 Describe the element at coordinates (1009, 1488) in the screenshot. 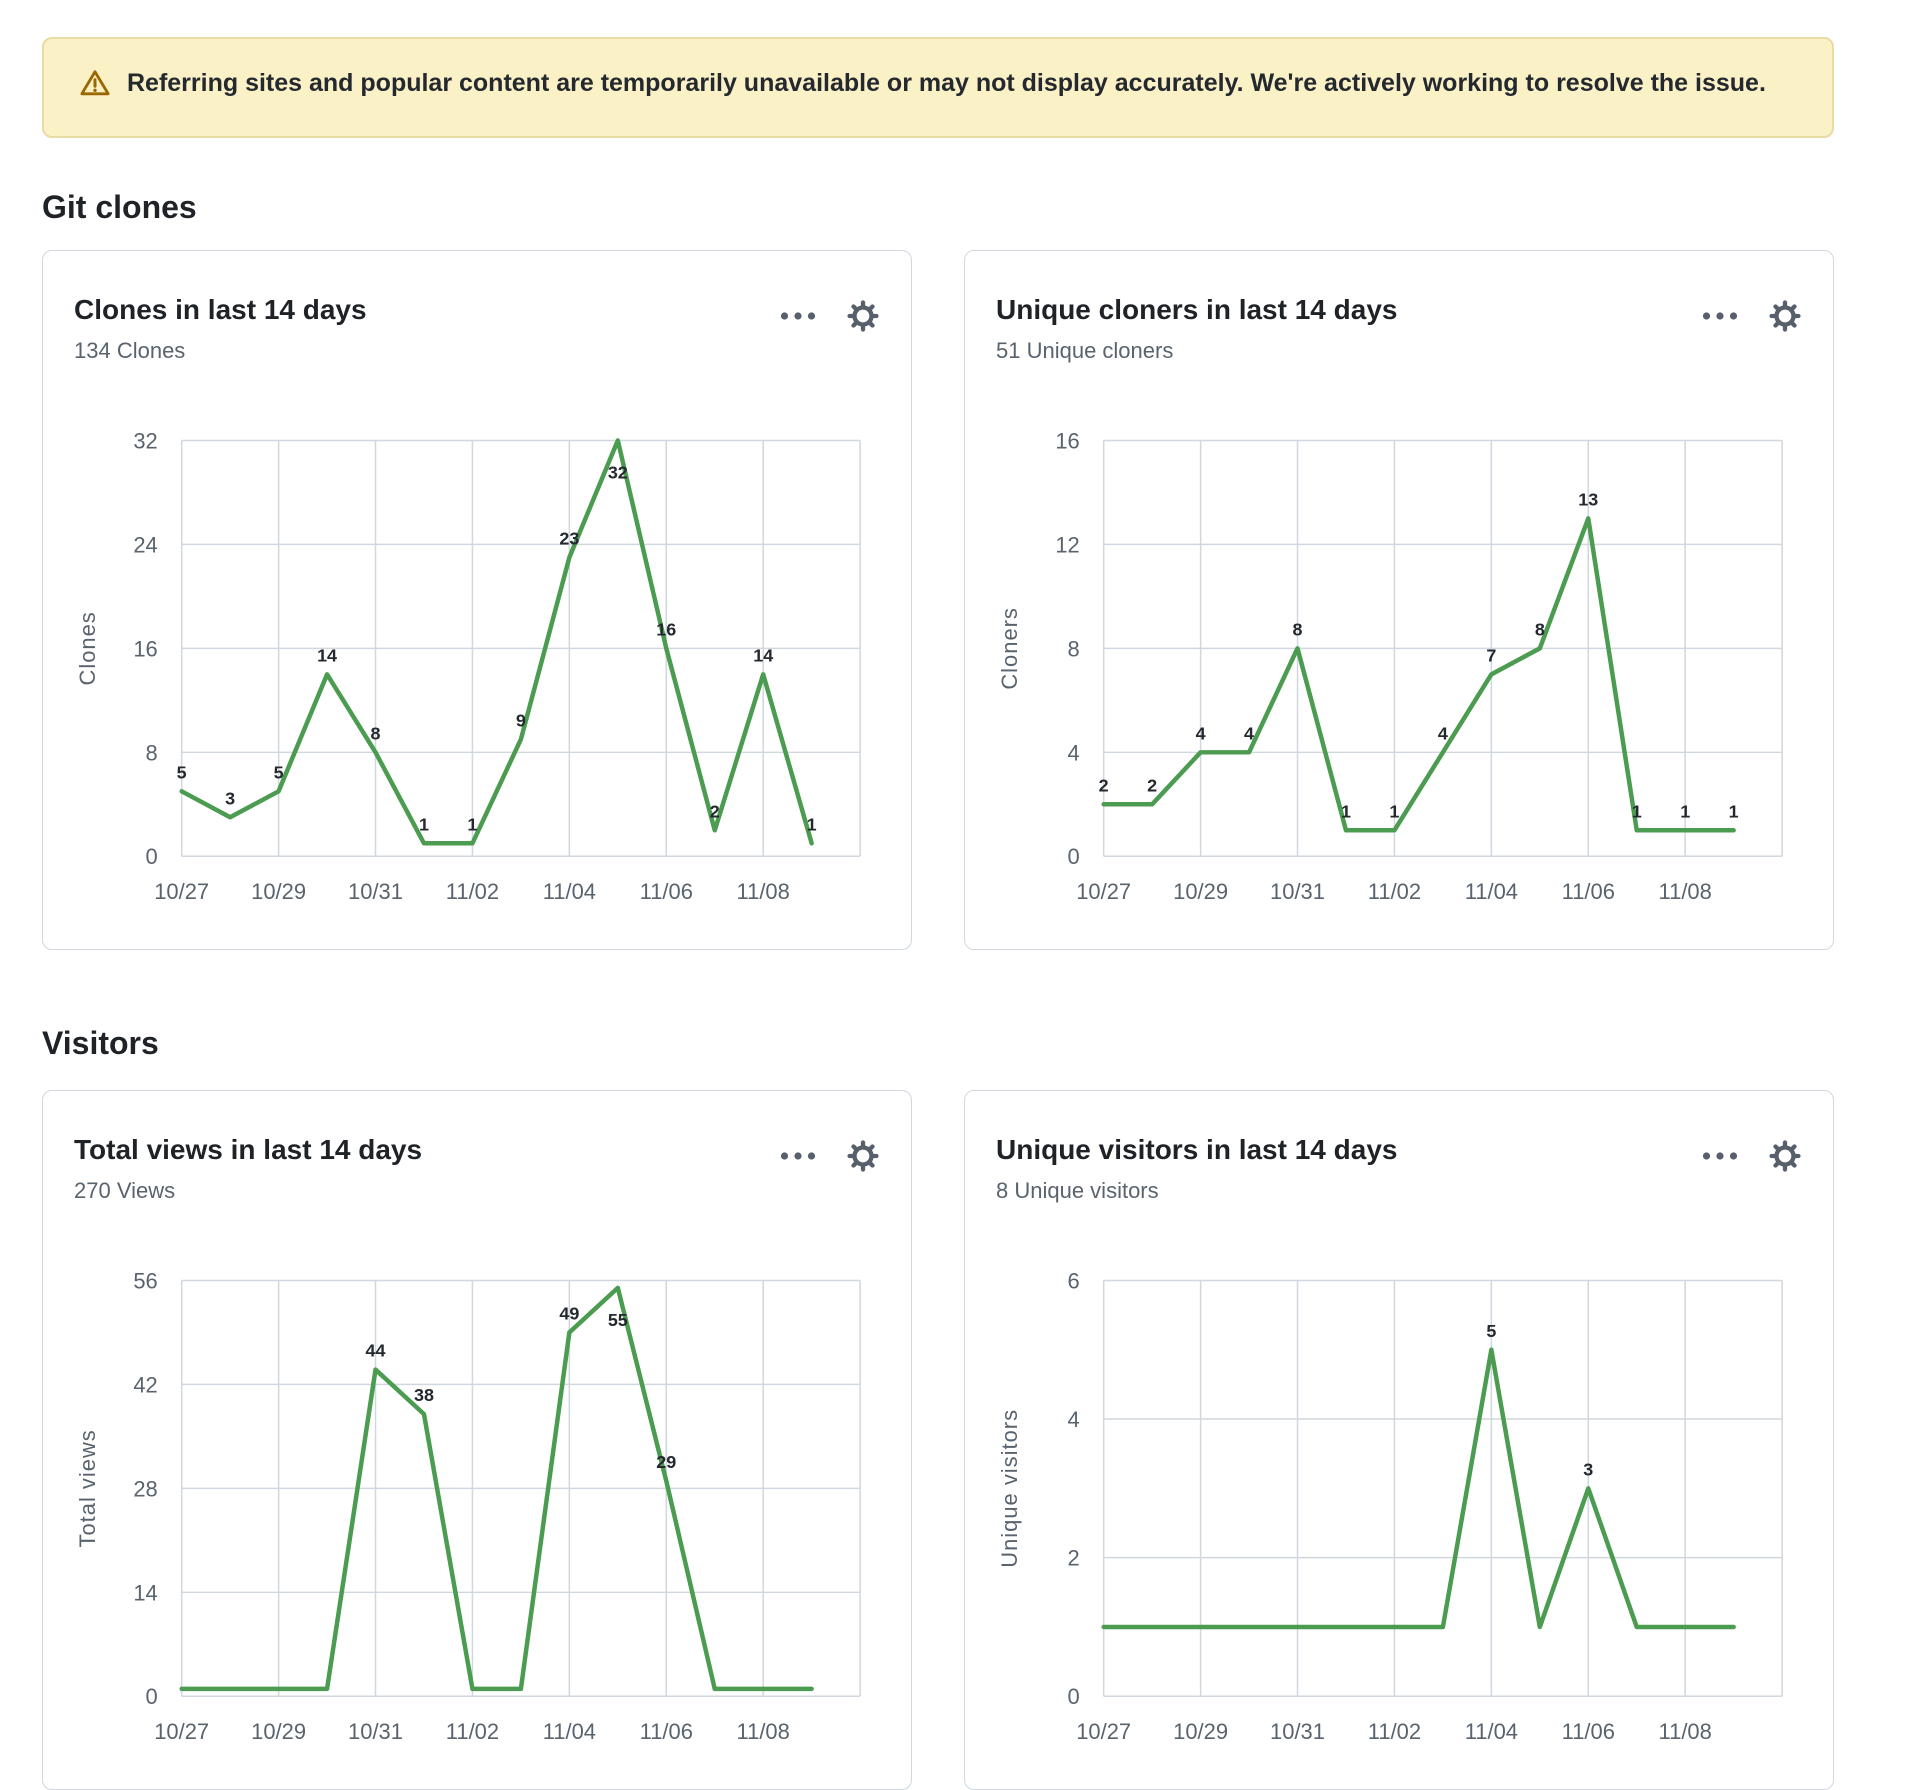

I see `svg-text: Unique visitors` at that location.